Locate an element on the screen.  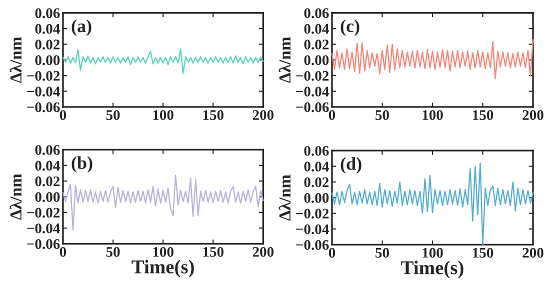
annotation: (c) is located at coordinates (350, 27).